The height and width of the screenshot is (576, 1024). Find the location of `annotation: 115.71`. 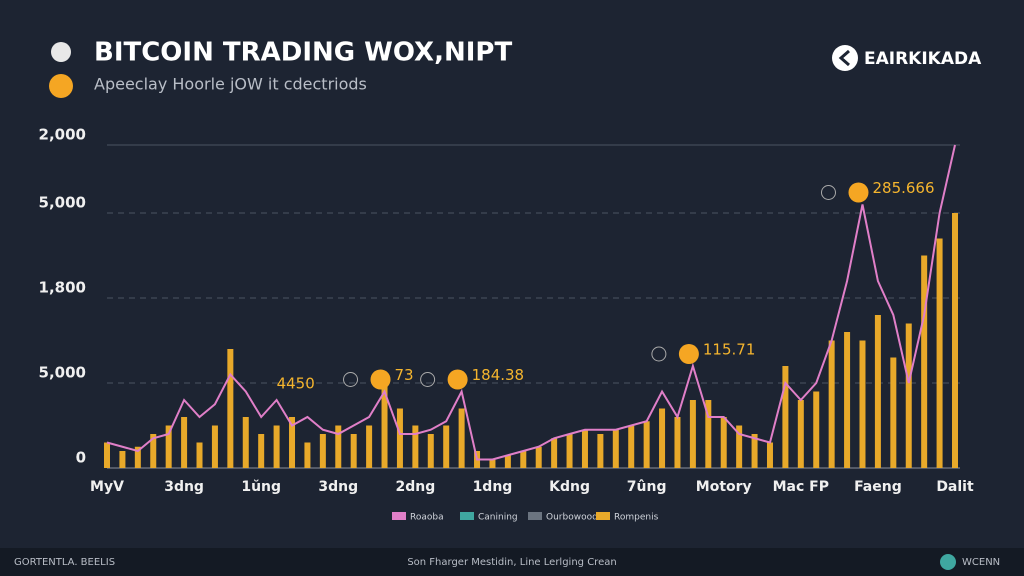

annotation: 115.71 is located at coordinates (729, 350).